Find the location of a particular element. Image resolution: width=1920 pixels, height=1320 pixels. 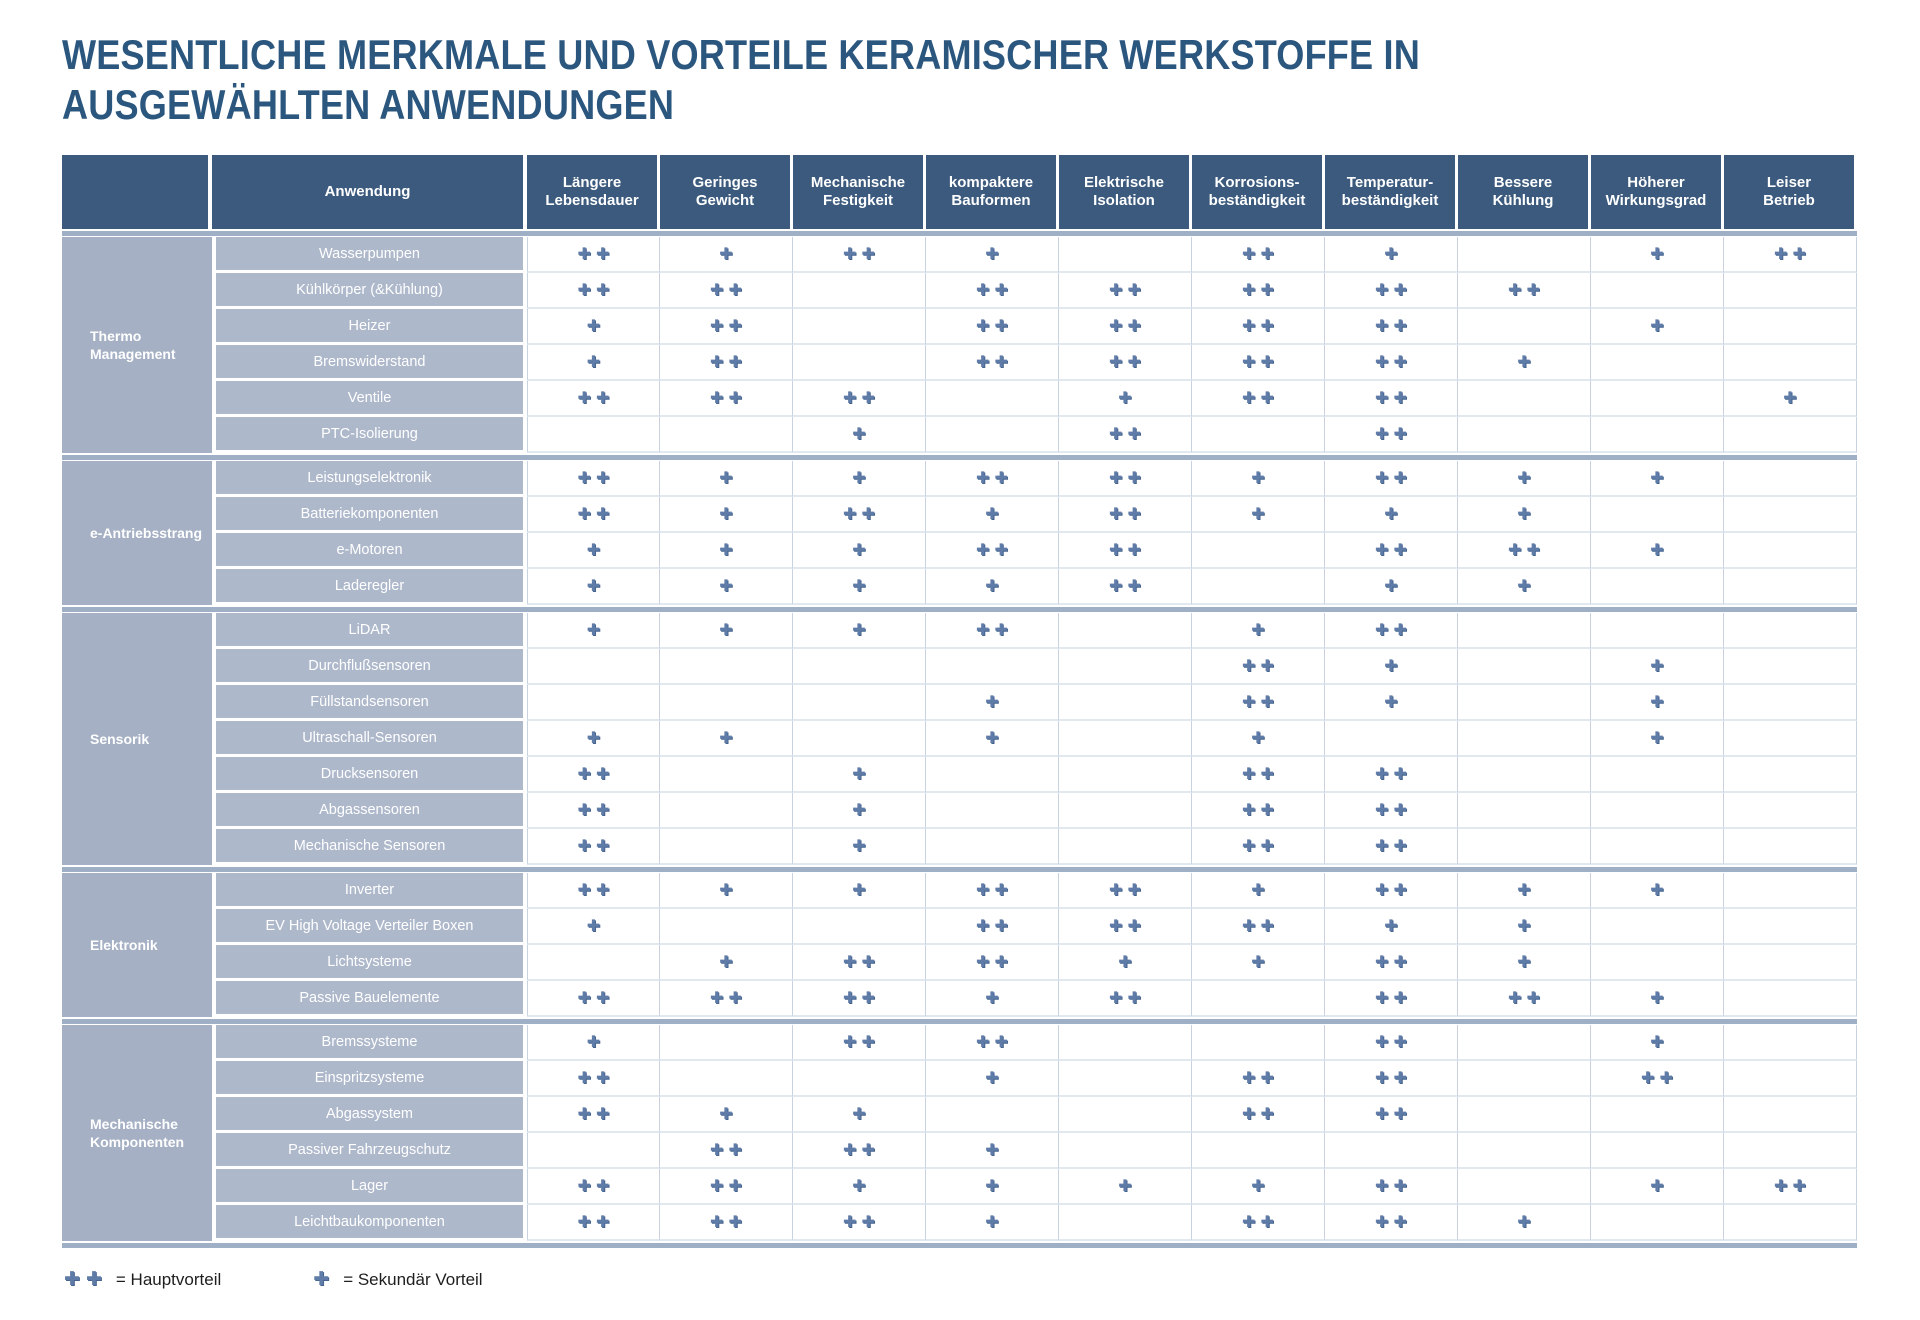

application-column-header: Anwendung is located at coordinates (369, 192).